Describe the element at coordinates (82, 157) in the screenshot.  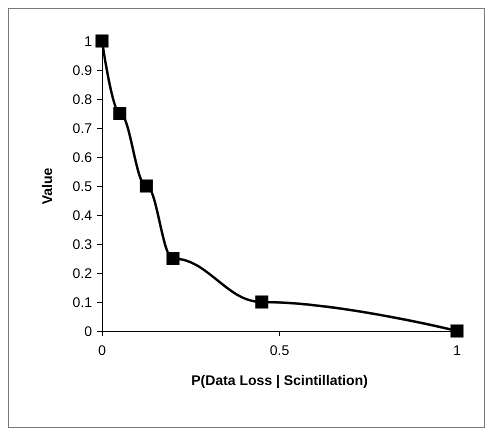
I see `y-tick-label: 0.6` at that location.